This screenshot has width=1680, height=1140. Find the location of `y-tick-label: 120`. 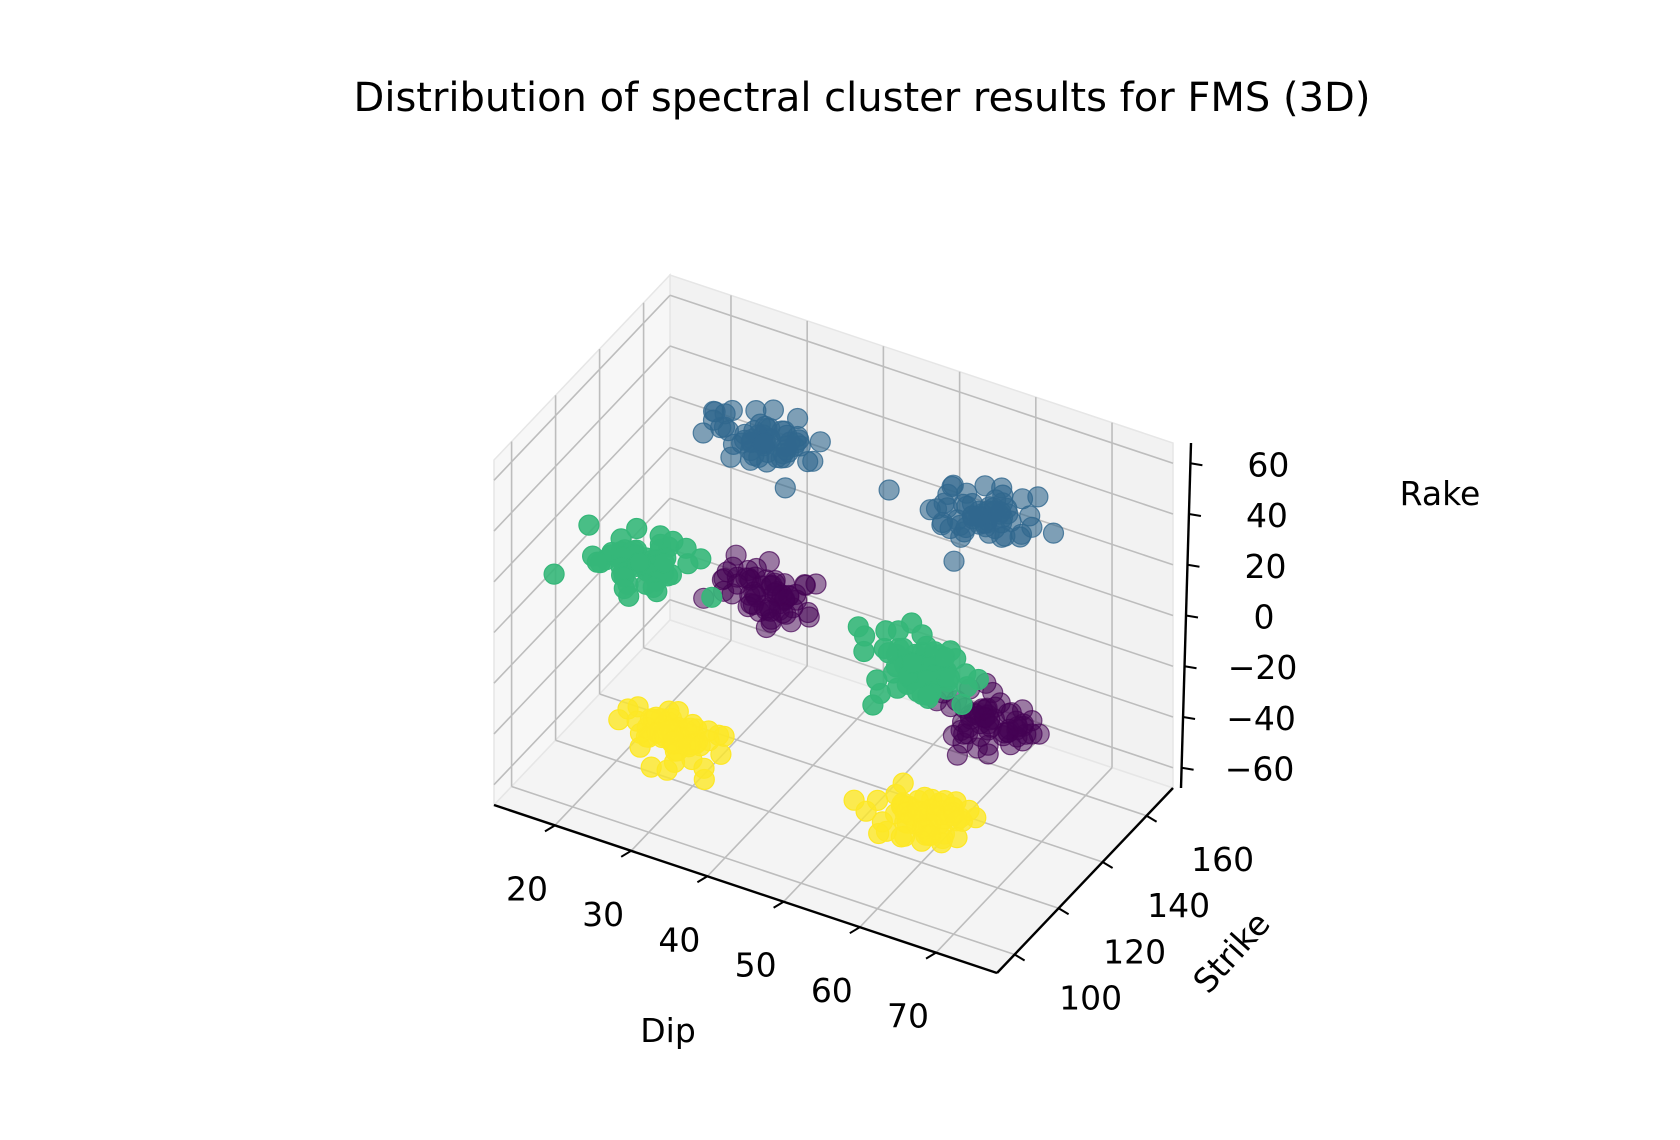

y-tick-label: 120 is located at coordinates (1134, 951).